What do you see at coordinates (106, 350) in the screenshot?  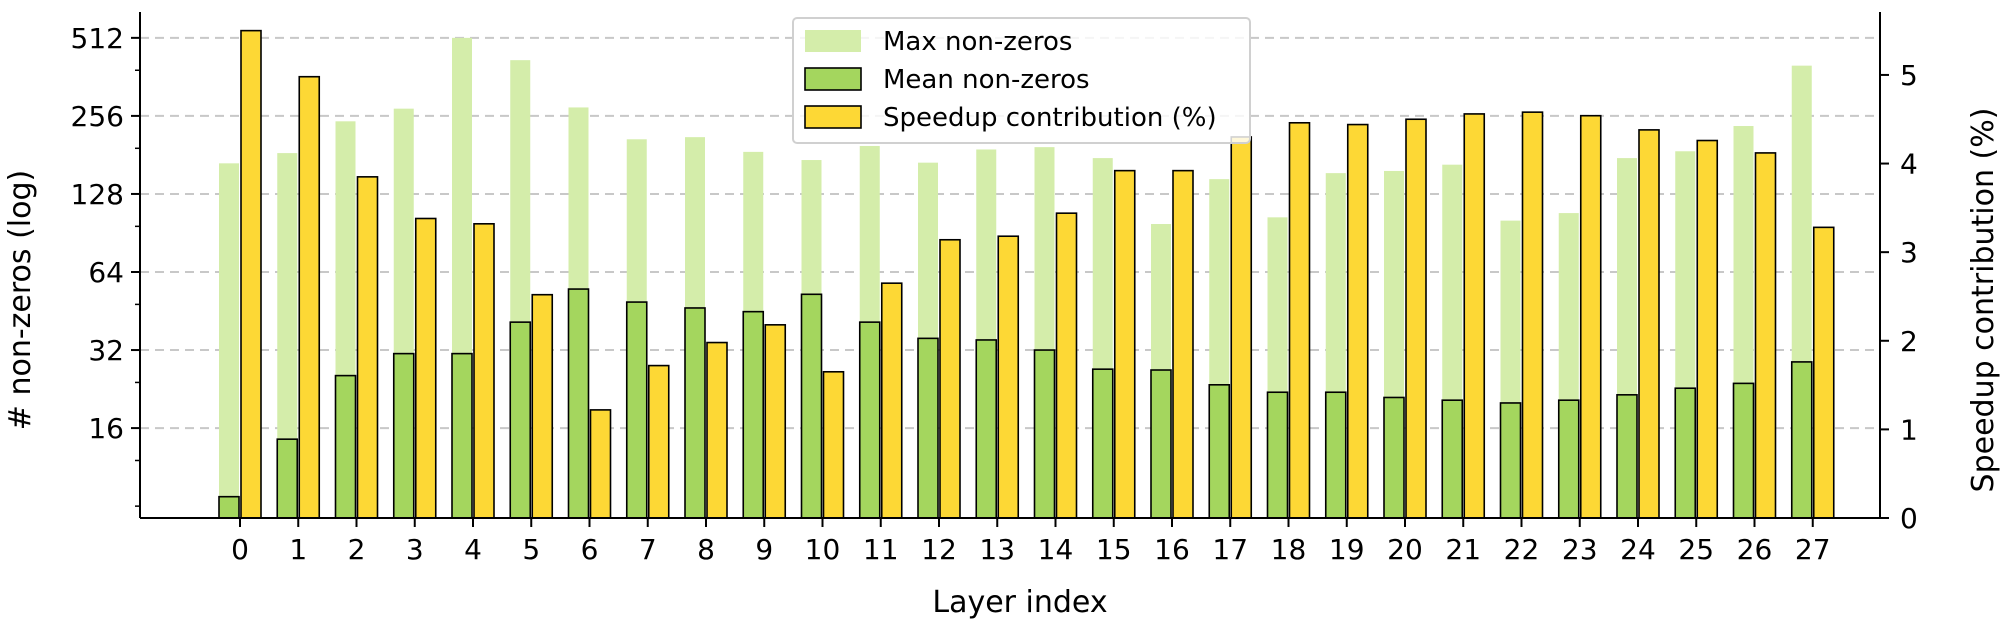 I see `y-tick-label-32: 32` at bounding box center [106, 350].